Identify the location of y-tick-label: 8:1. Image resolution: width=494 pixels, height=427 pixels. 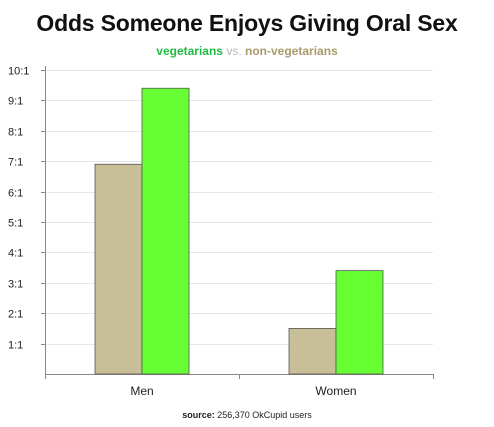
(15, 133).